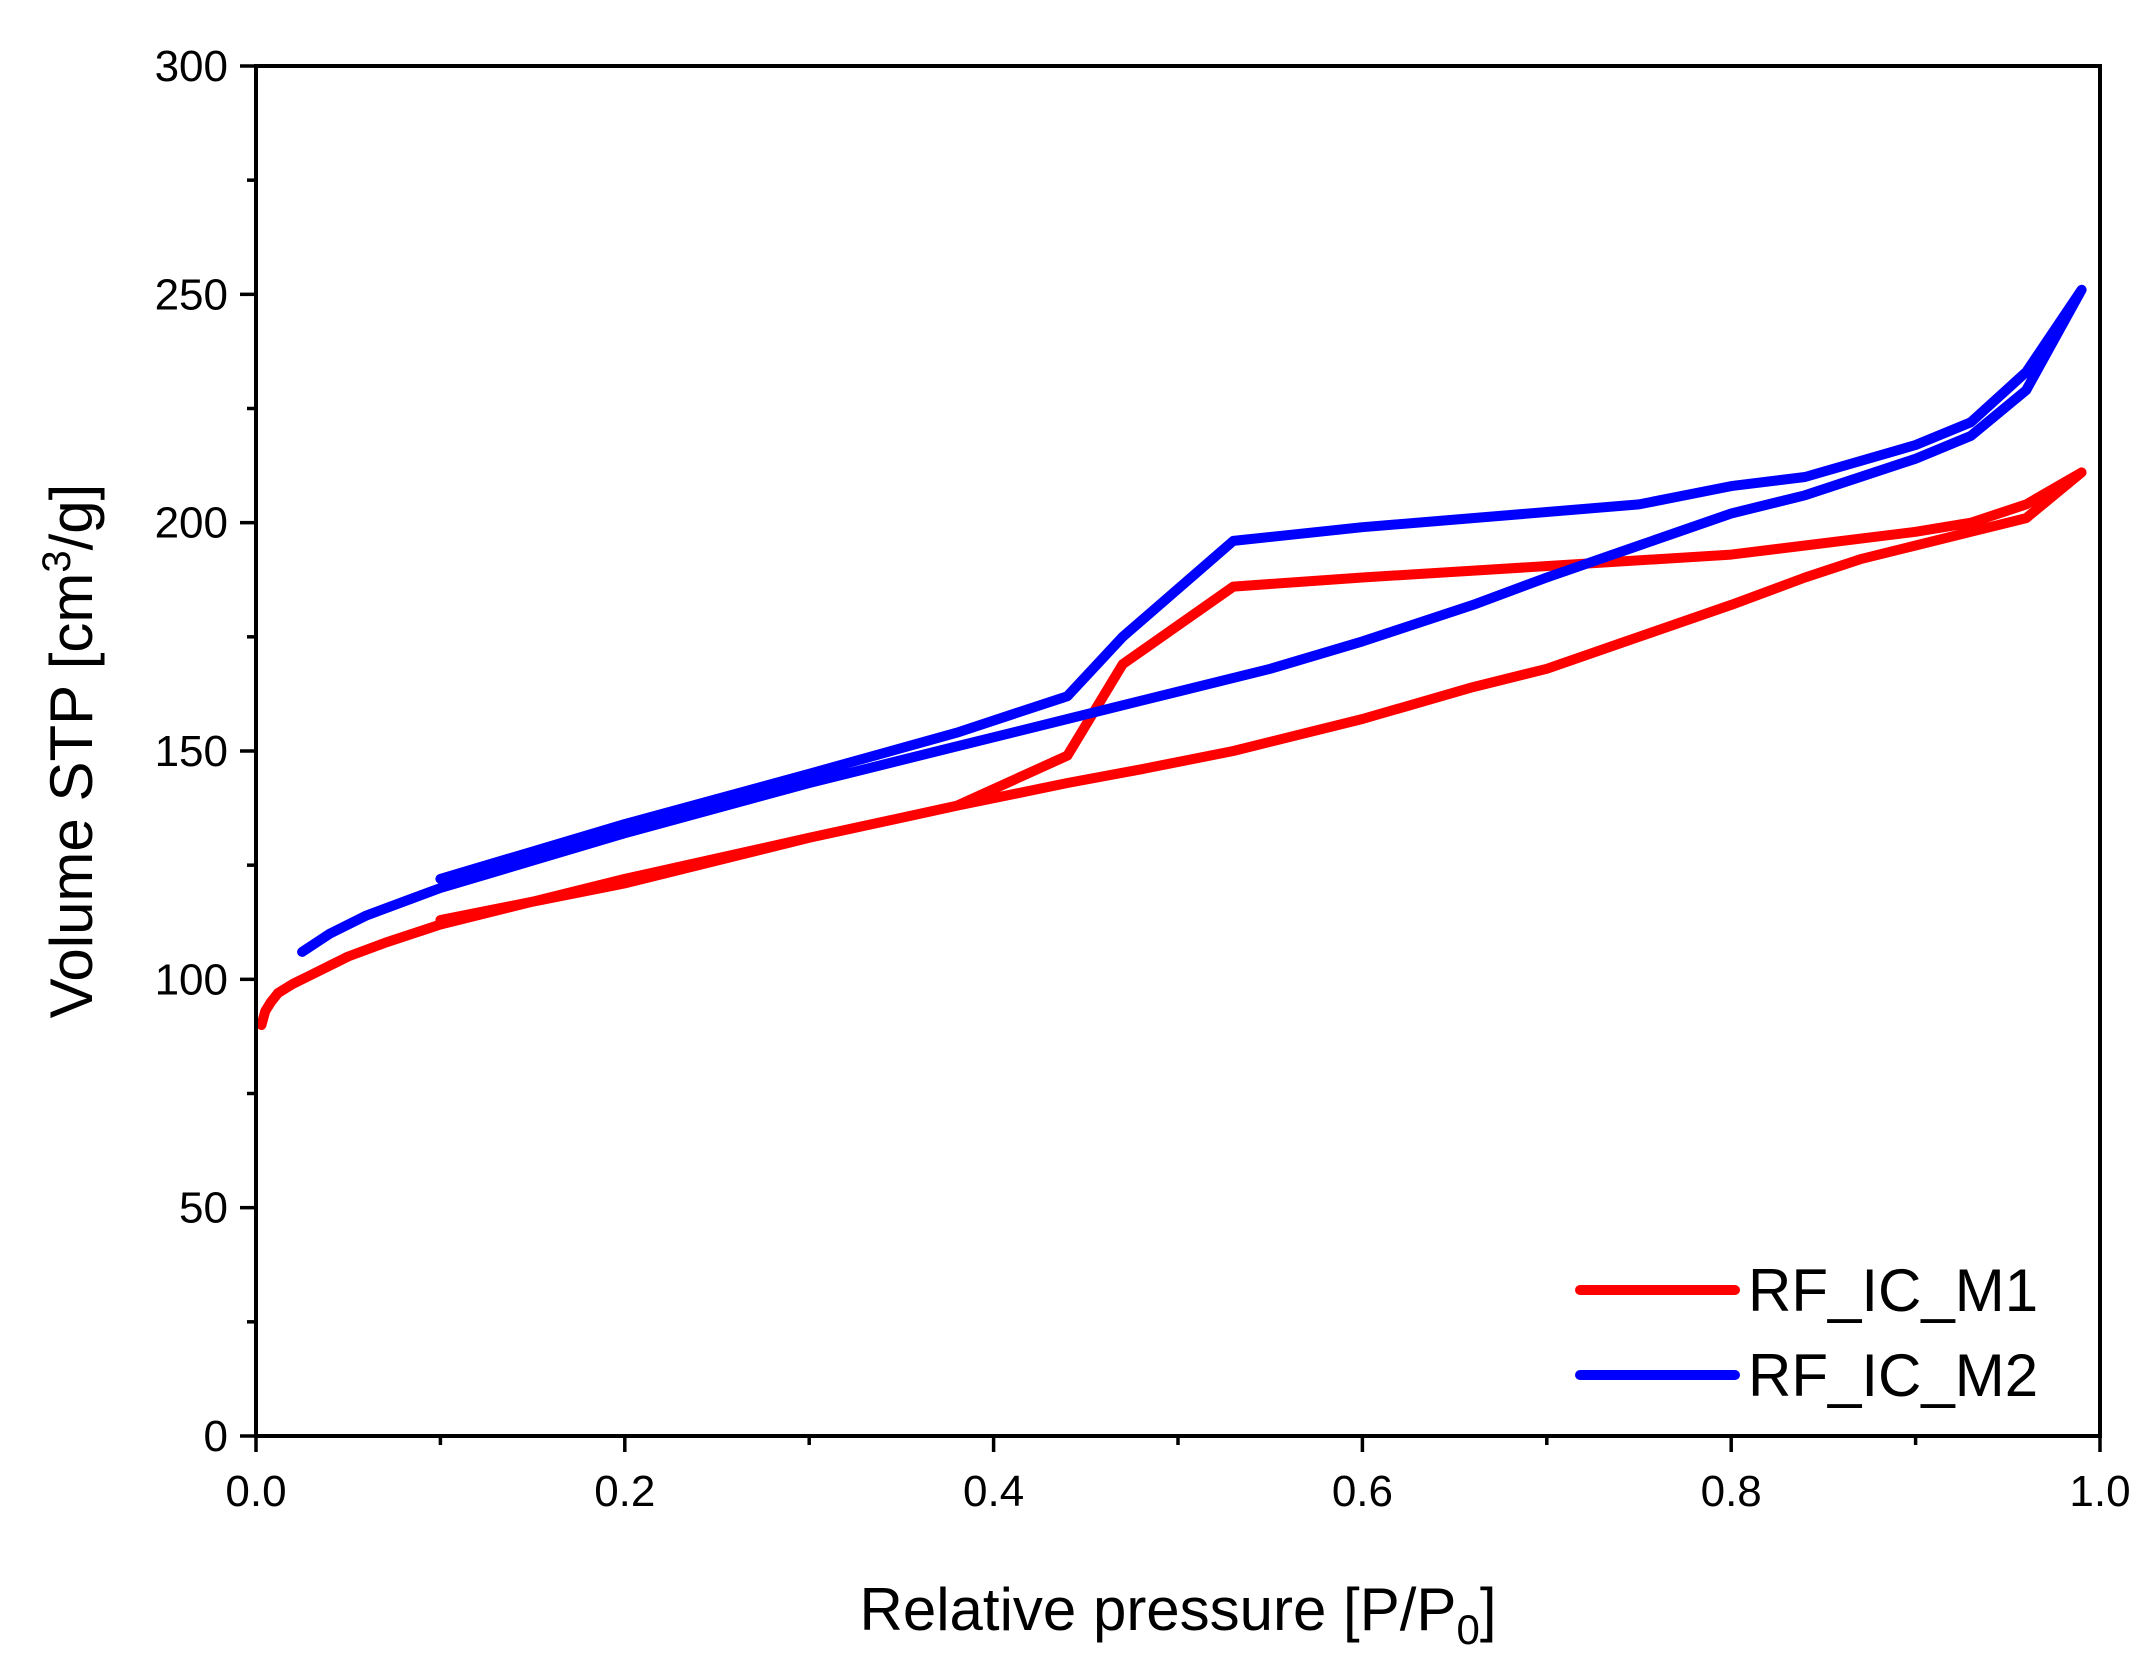 This screenshot has height=1654, width=2155. I want to click on x-tick-label: 0.0, so click(255, 1491).